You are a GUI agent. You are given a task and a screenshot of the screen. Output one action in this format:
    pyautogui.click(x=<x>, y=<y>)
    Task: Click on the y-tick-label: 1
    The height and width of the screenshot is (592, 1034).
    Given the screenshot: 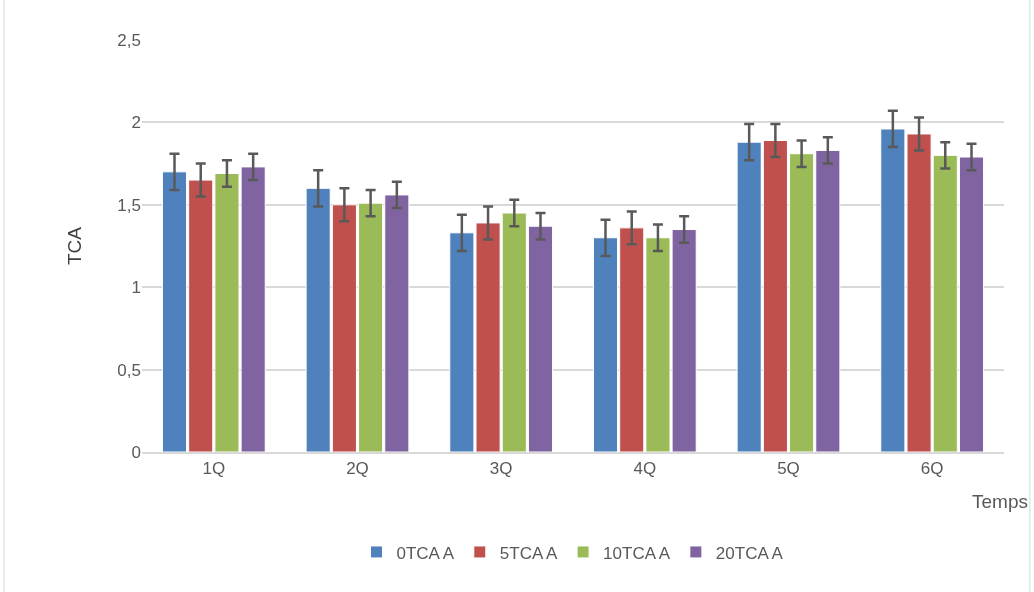 What is the action you would take?
    pyautogui.click(x=136, y=288)
    